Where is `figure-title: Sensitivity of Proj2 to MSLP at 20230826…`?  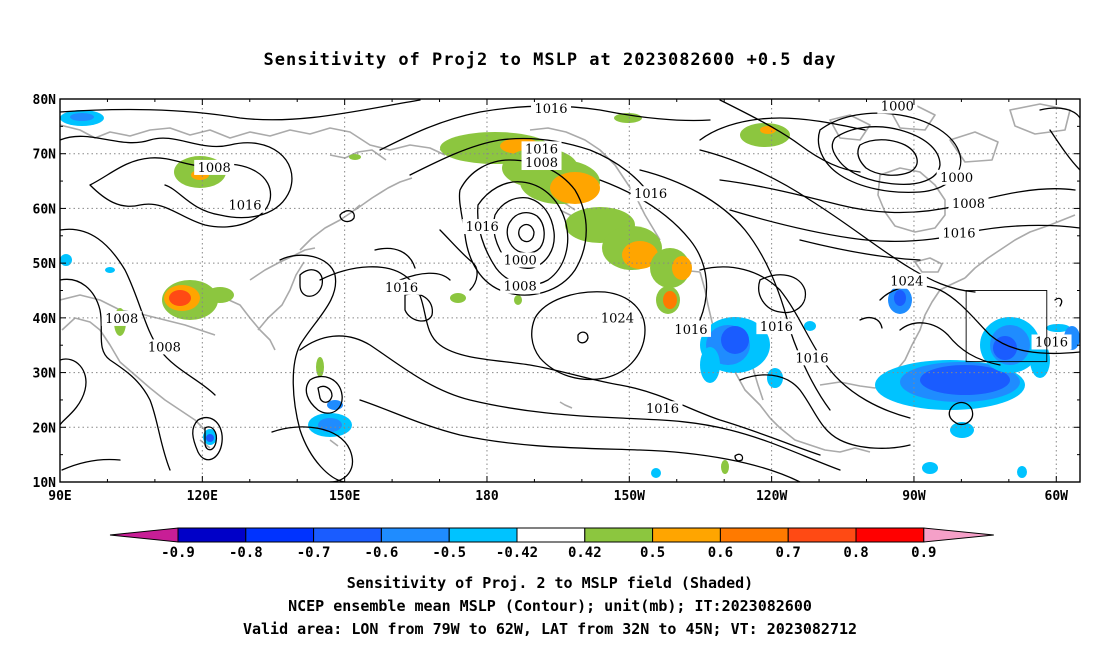 figure-title: Sensitivity of Proj2 to MSLP at 20230826… is located at coordinates (550, 60).